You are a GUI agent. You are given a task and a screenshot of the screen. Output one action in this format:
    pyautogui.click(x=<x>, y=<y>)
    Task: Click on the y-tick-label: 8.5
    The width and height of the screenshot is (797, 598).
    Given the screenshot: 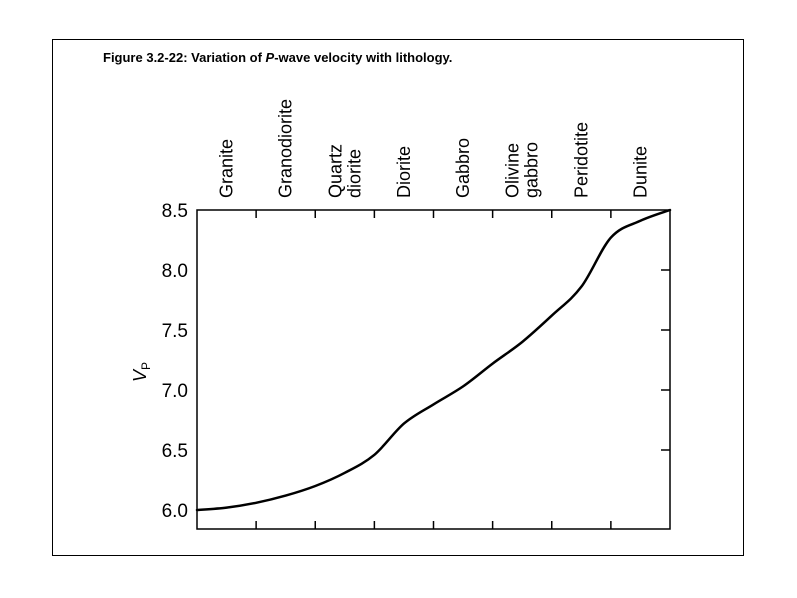 What is the action you would take?
    pyautogui.click(x=175, y=211)
    